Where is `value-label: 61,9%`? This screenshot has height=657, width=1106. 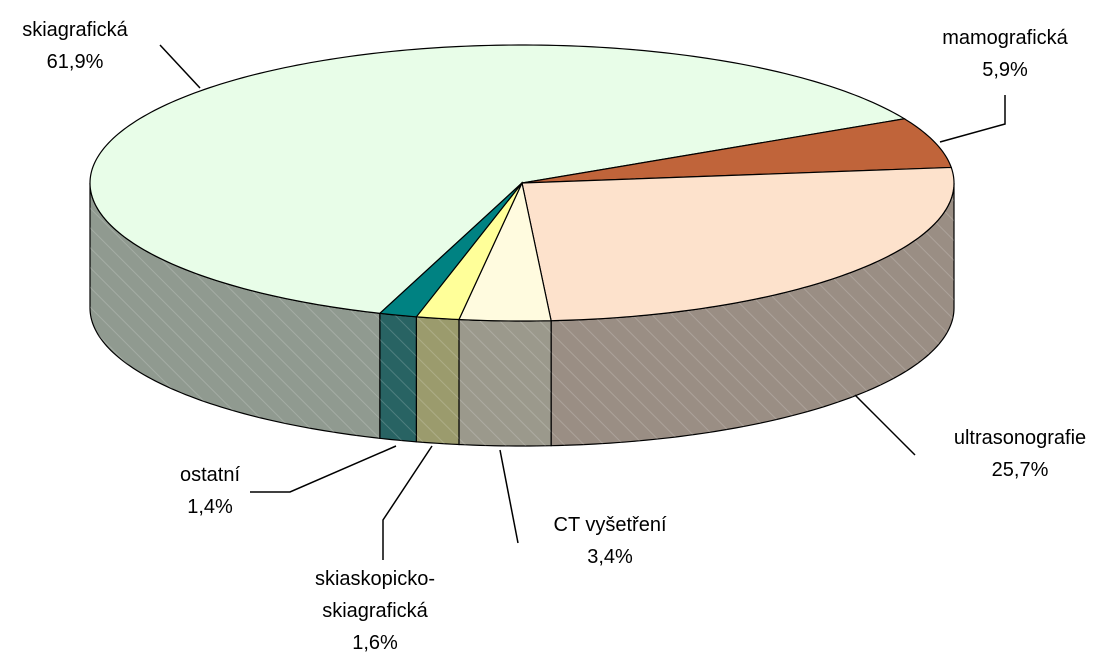
value-label: 61,9% is located at coordinates (75, 62).